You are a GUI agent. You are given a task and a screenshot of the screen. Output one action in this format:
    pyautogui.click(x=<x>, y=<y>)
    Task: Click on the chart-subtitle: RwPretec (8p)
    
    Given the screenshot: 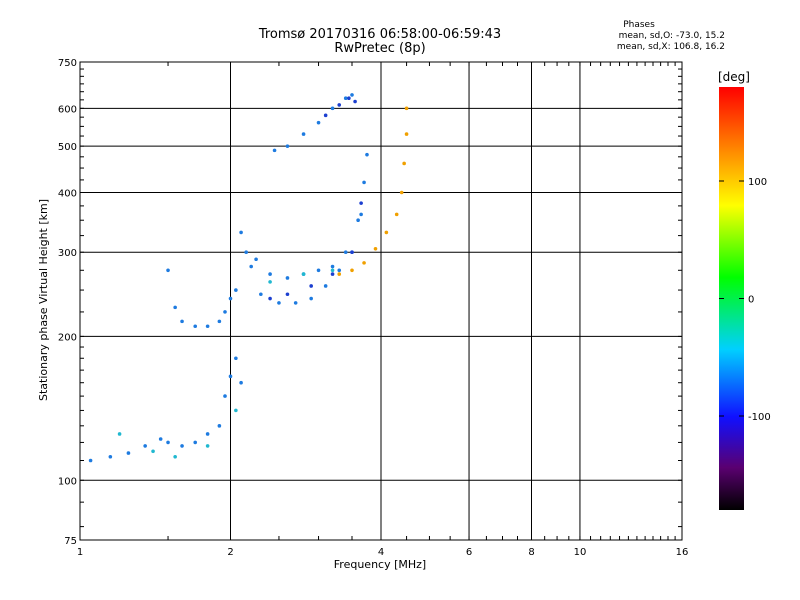 What is the action you would take?
    pyautogui.click(x=380, y=48)
    